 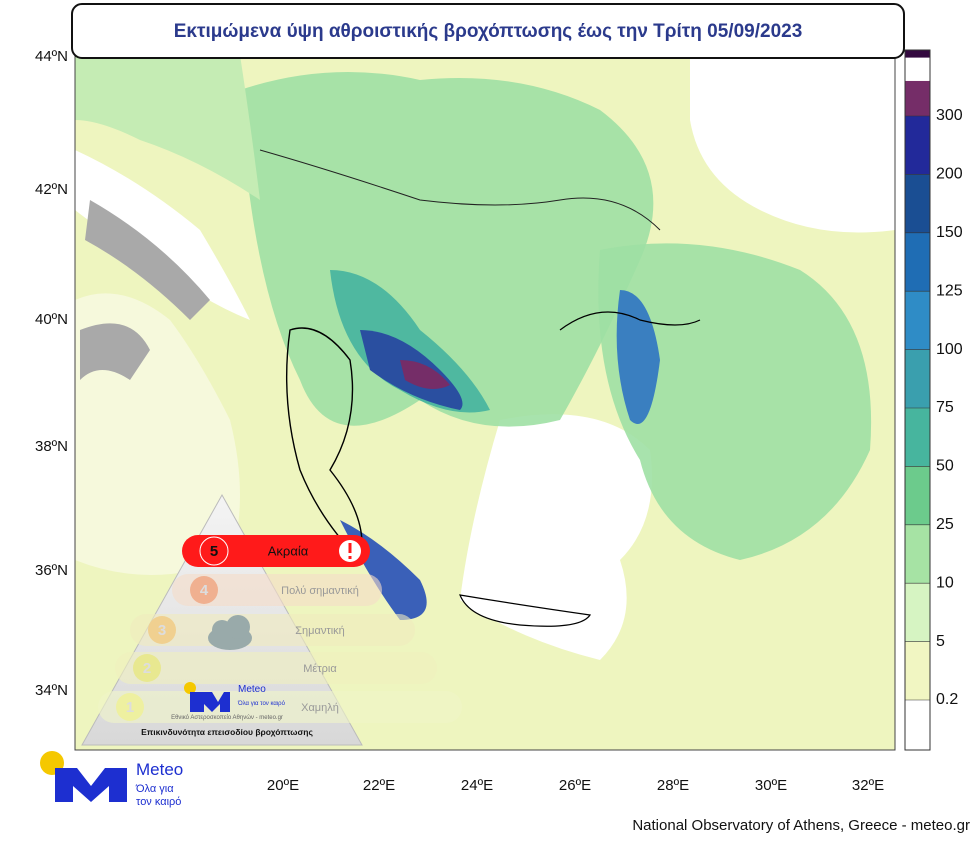 I want to click on colorbar-label: 300, so click(x=949, y=115).